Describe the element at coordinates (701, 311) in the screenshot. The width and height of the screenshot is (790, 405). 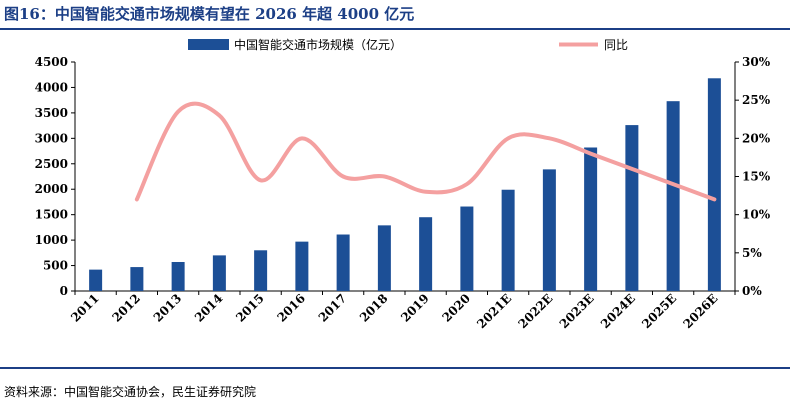
I see `x-tick-label: 2026E` at that location.